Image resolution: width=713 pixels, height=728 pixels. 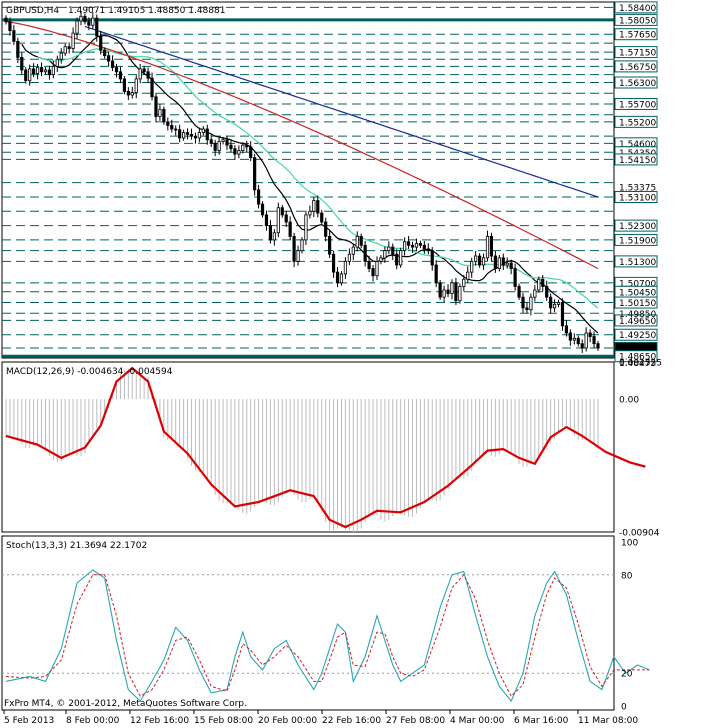 What do you see at coordinates (637, 349) in the screenshot?
I see `price-tag-label: 1.48881` at bounding box center [637, 349].